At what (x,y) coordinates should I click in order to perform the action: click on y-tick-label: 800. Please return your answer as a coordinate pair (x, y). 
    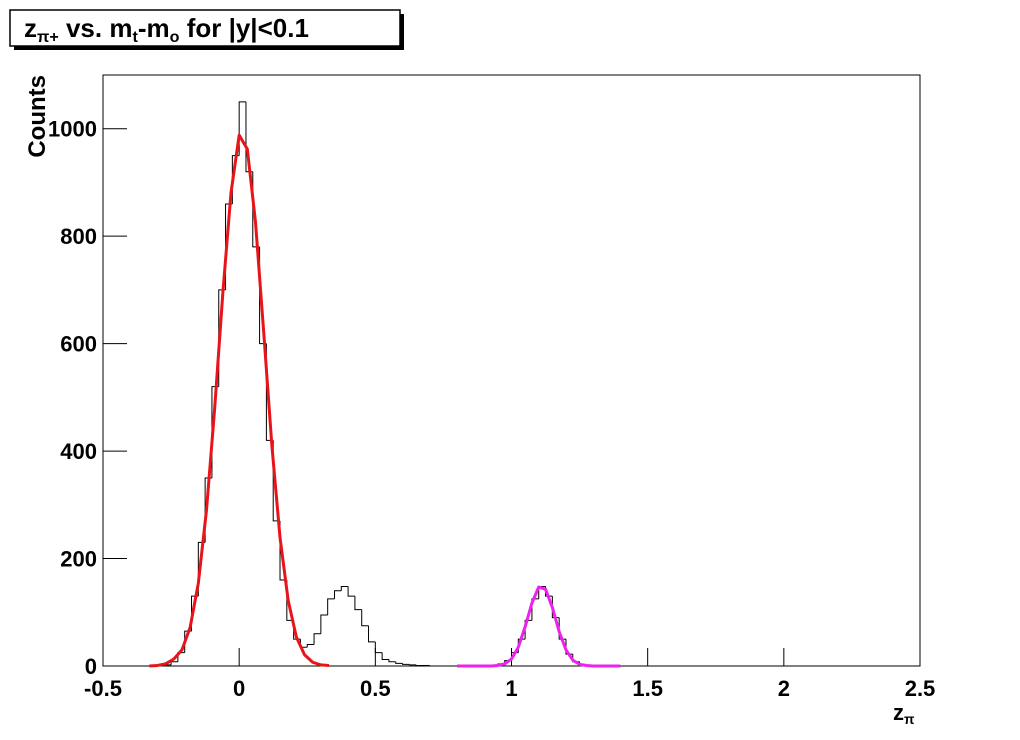
    Looking at the image, I should click on (78, 236).